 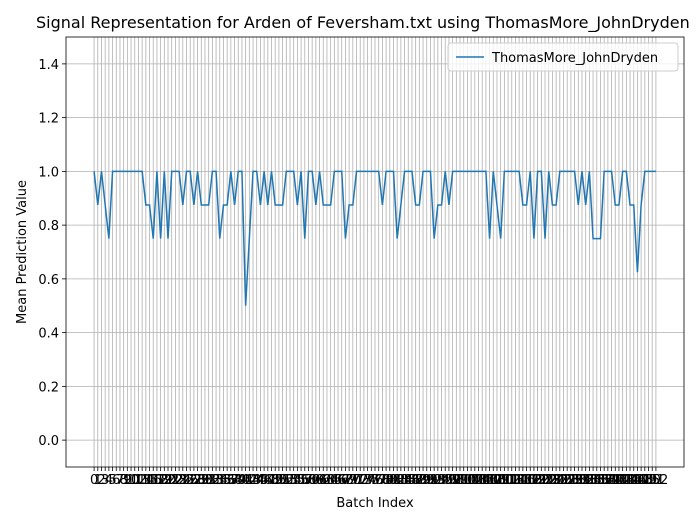 I want to click on x-tick-label: 84, so click(x=404, y=480).